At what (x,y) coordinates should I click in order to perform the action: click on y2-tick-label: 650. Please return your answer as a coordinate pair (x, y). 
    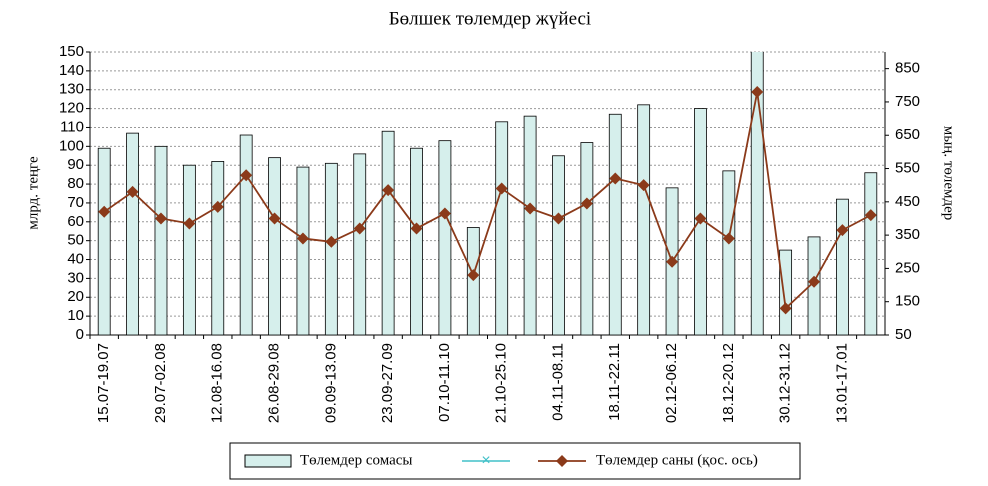
    Looking at the image, I should click on (907, 134).